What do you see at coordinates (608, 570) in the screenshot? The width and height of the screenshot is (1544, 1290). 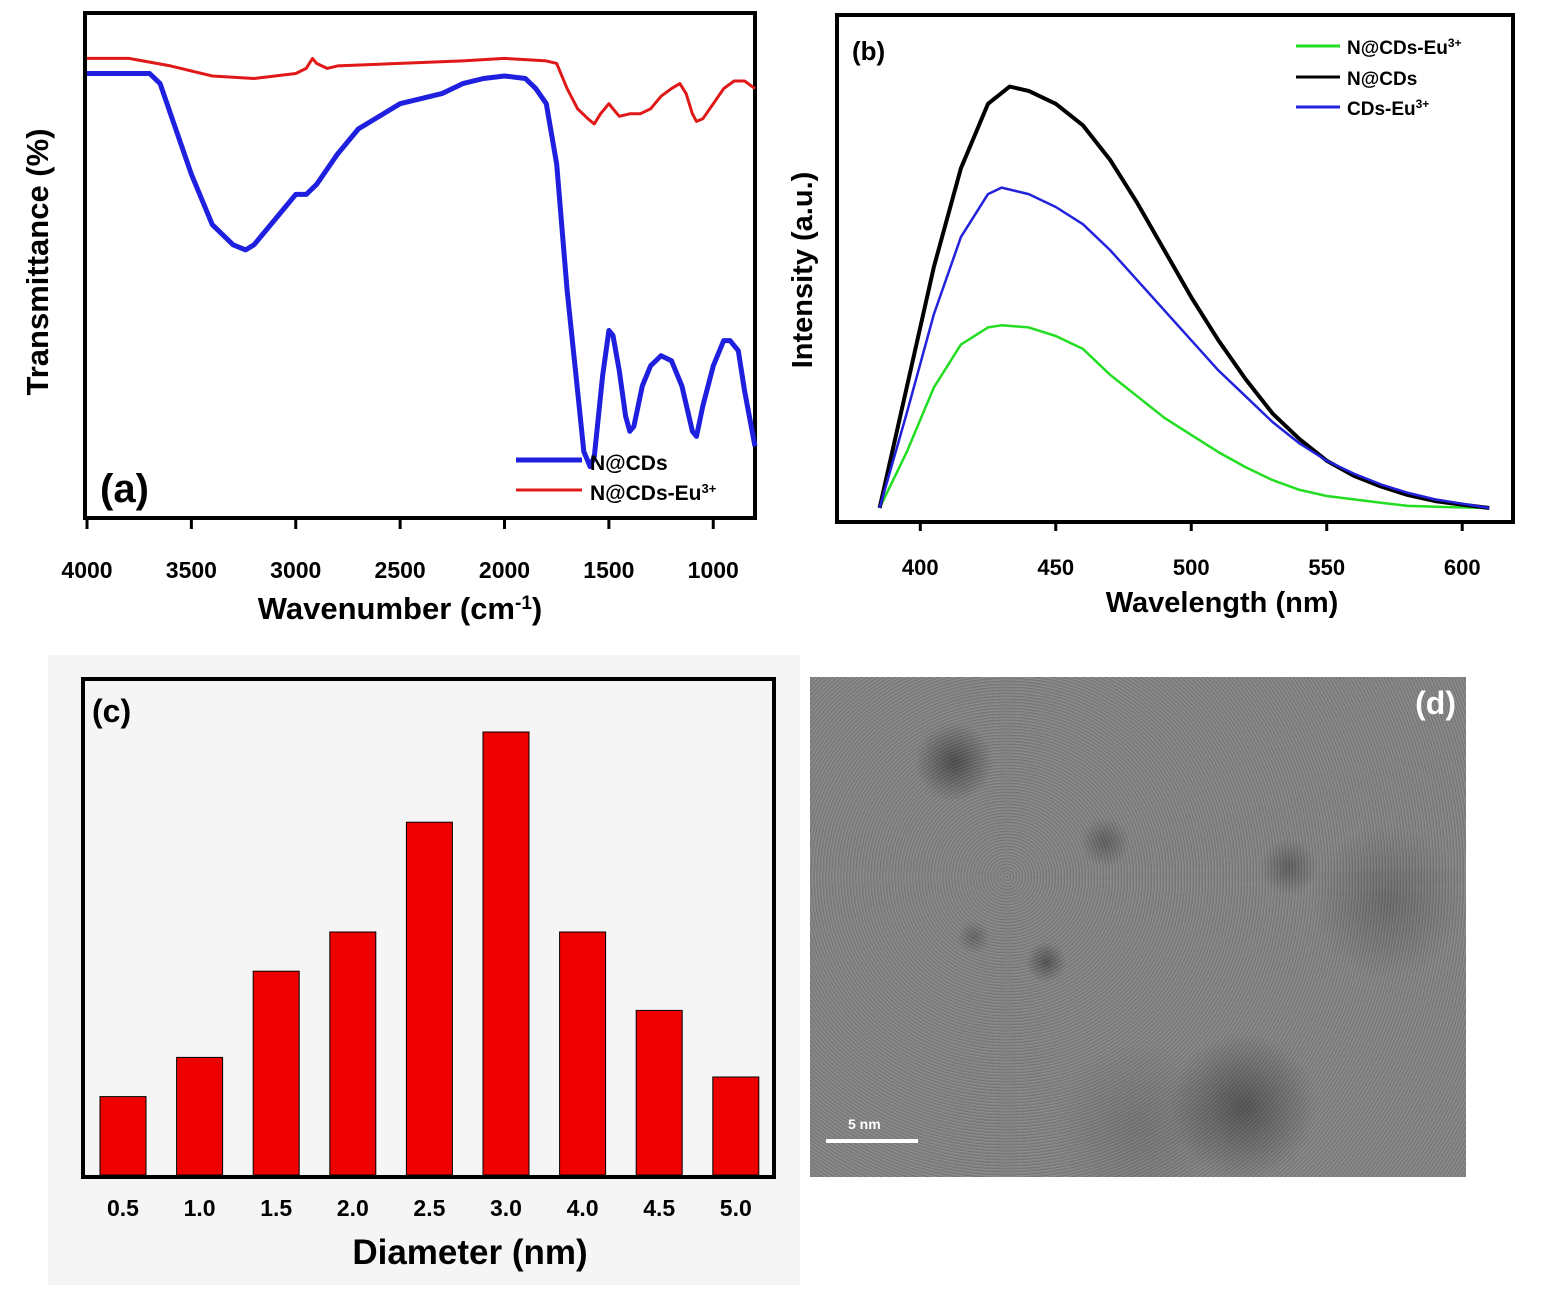 I see `panel-a-x-tick-label-5: 1500` at bounding box center [608, 570].